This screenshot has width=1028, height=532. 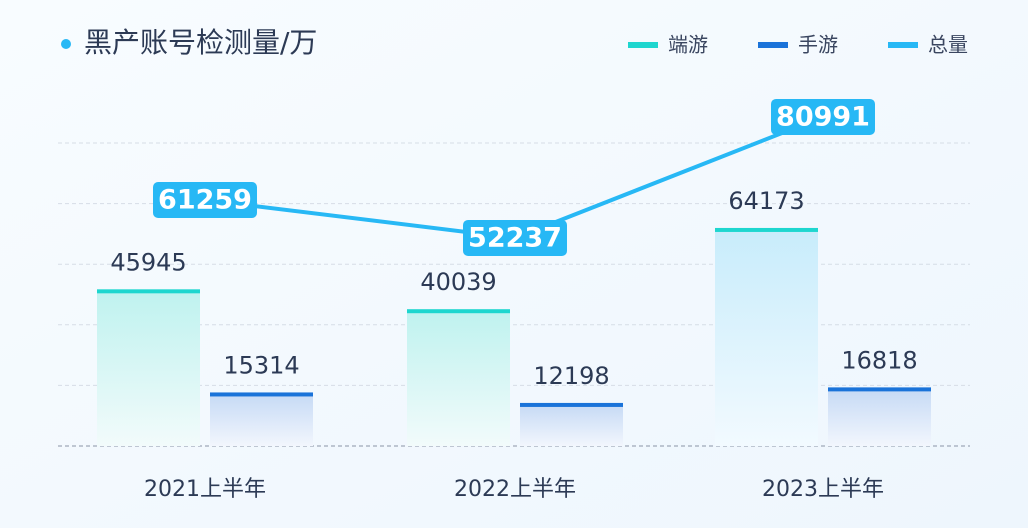 I want to click on legend-label: 端游, so click(x=688, y=45).